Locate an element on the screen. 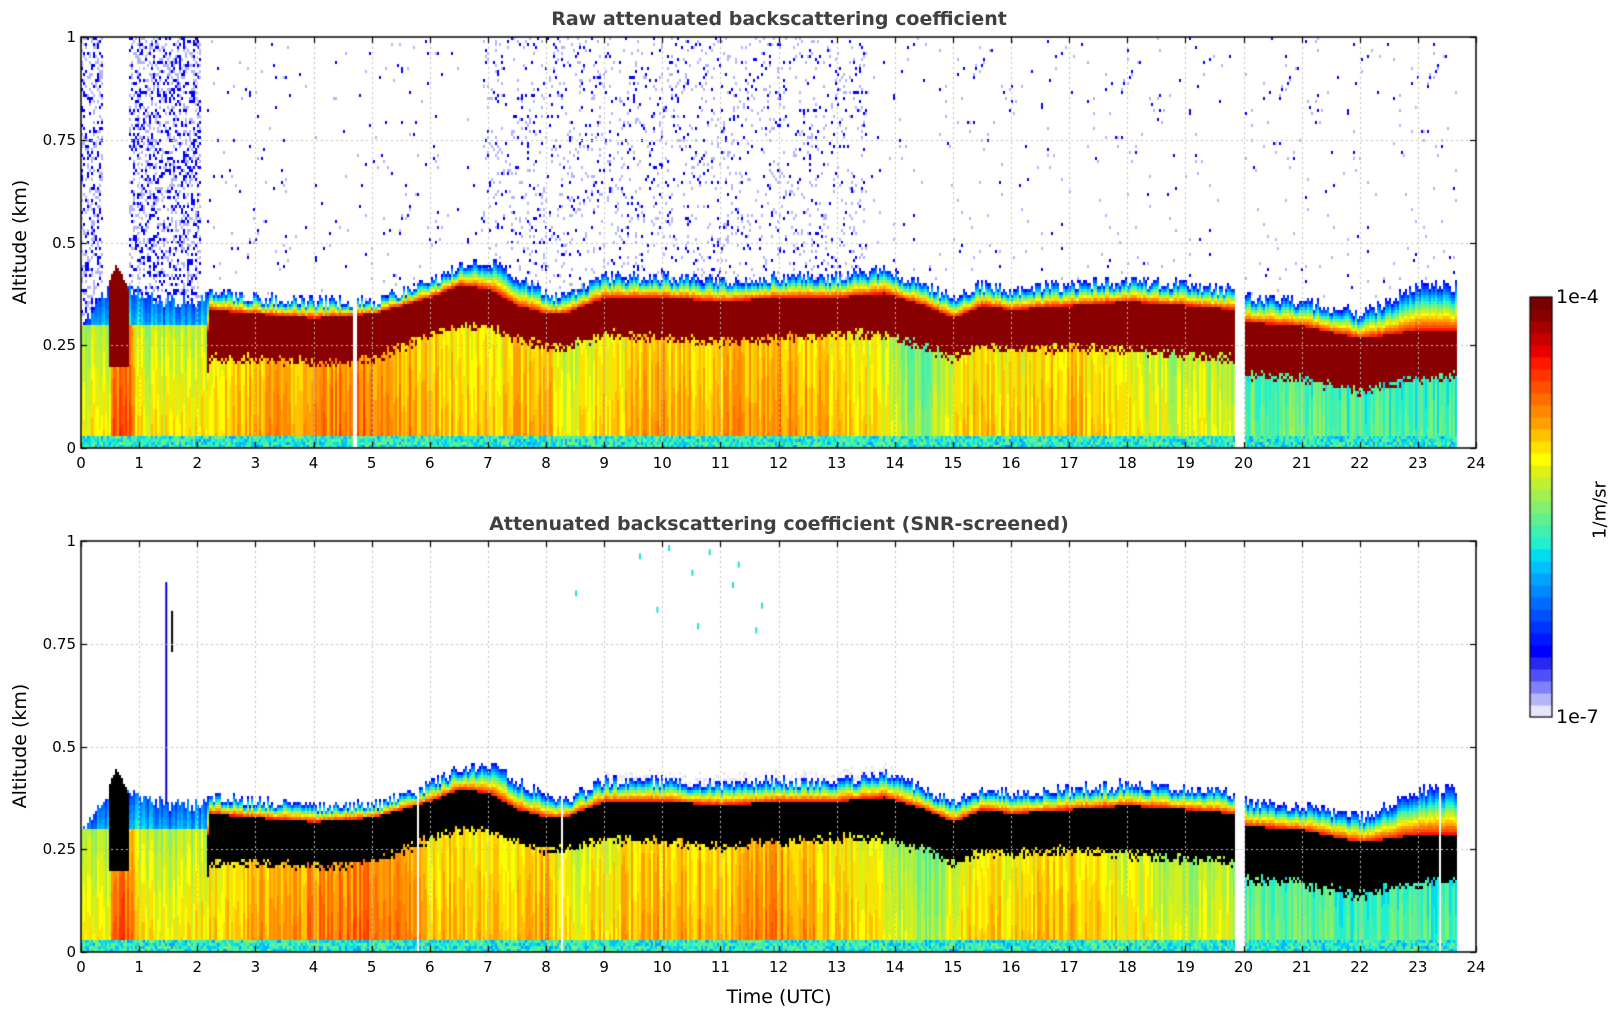  x-axis-label: Time (UTC) is located at coordinates (779, 997).